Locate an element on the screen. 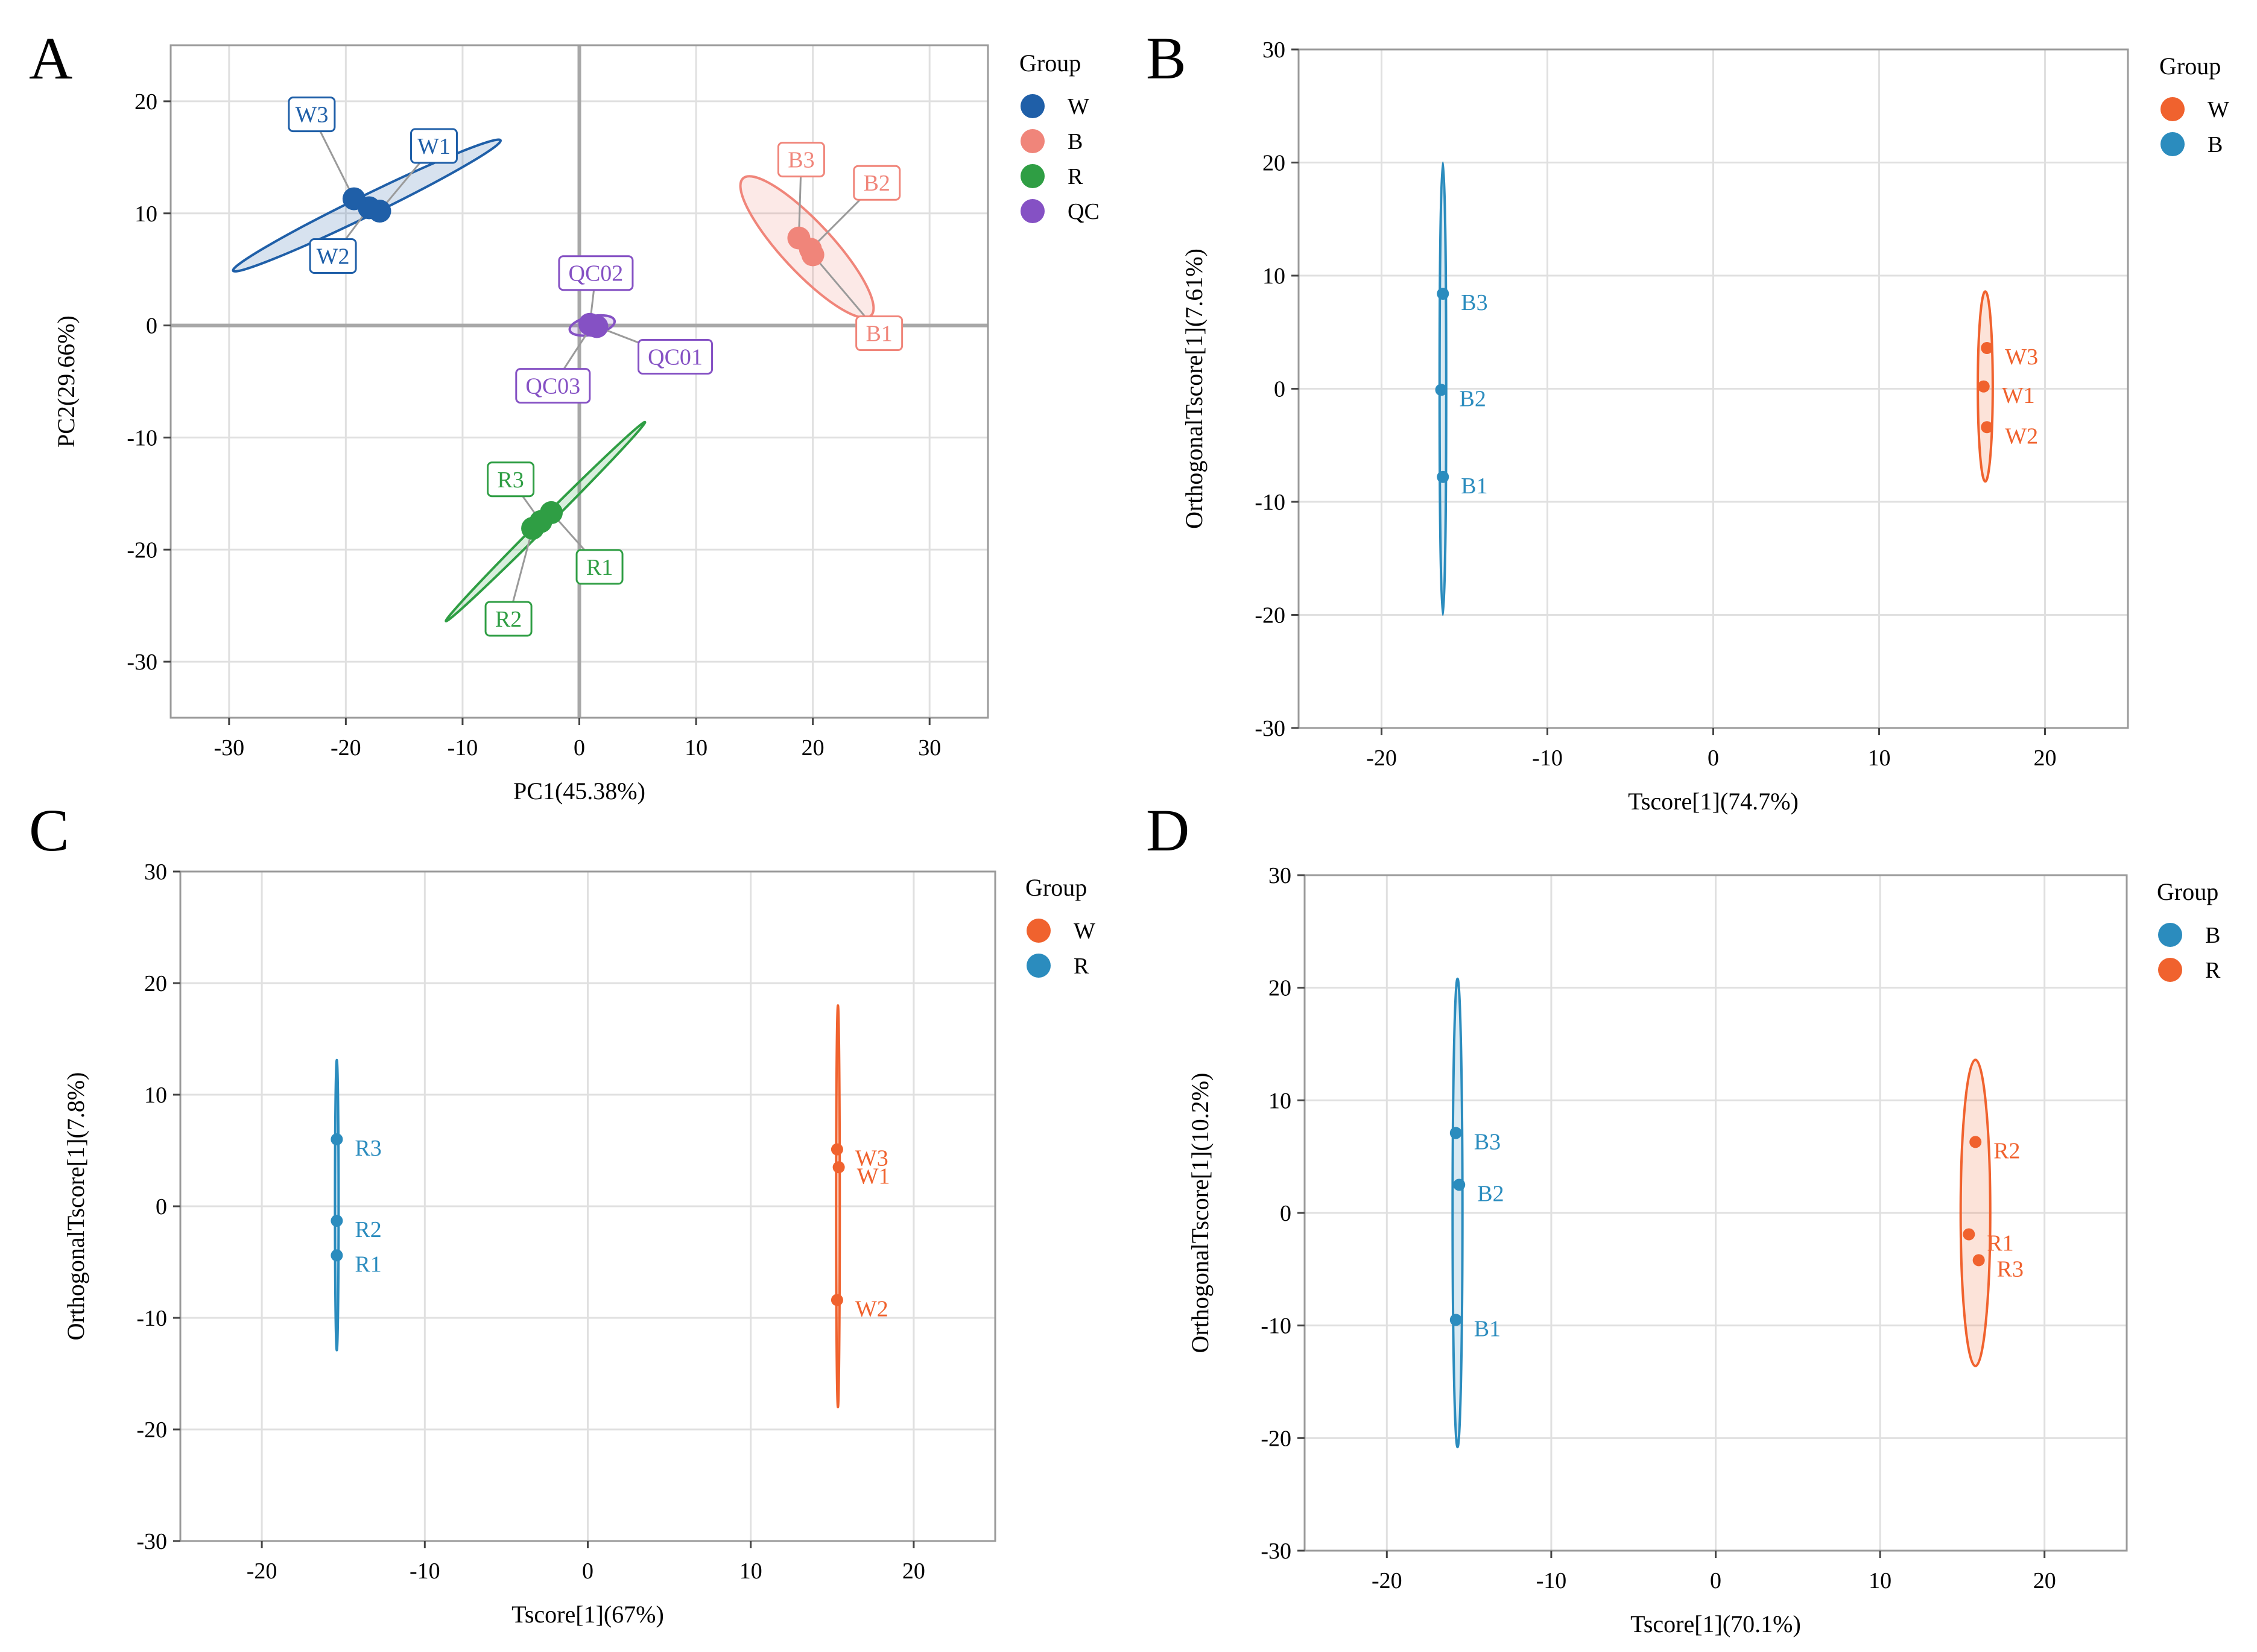  x-axis-title: Tscore[1](70.1%) is located at coordinates (1716, 1624).